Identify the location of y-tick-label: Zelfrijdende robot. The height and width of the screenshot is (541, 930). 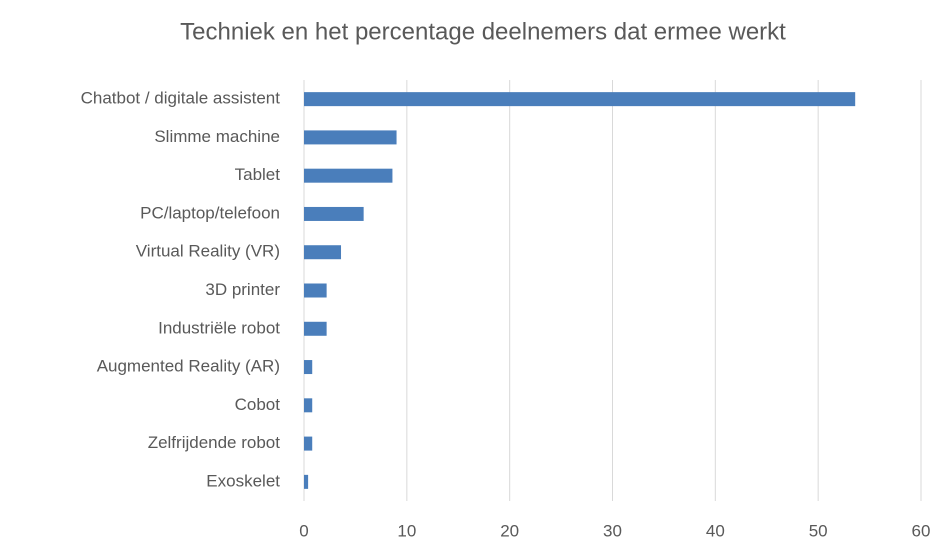
(214, 442).